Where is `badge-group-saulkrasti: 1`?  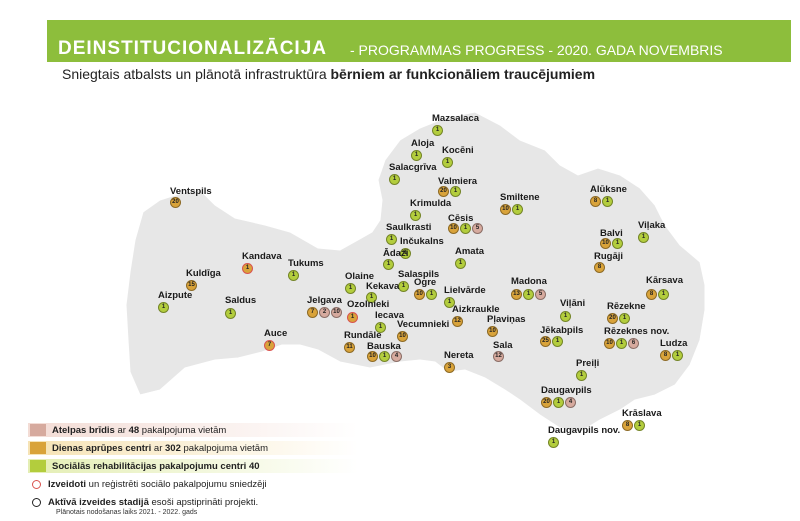
badge-group-saulkrasti: 1 is located at coordinates (391, 239).